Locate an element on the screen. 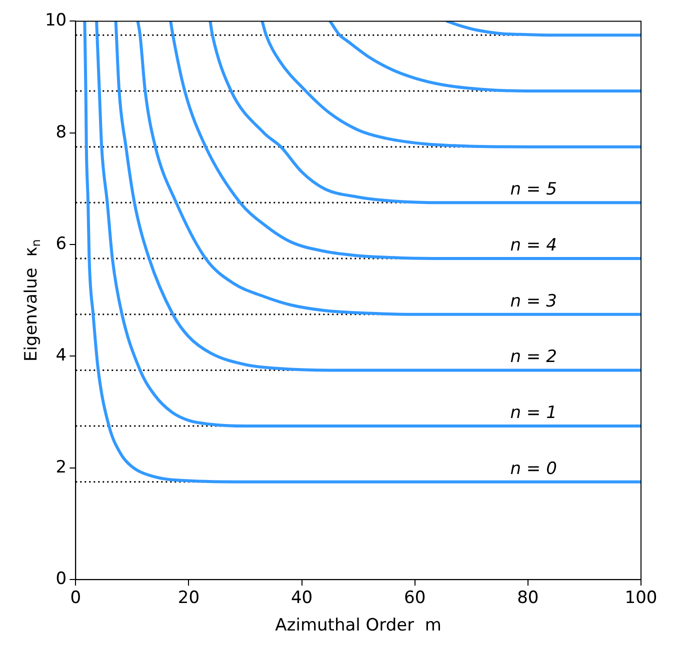 The image size is (689, 648). x-tick-label: 0 is located at coordinates (76, 598).